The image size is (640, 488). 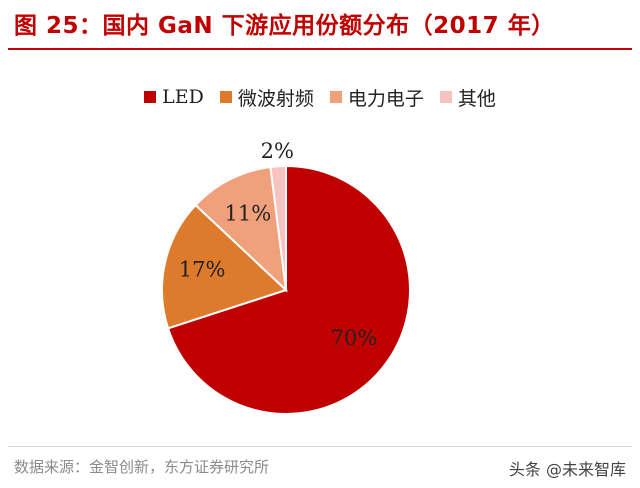 What do you see at coordinates (335, 97) in the screenshot?
I see `legend-swatch-power-electronics` at bounding box center [335, 97].